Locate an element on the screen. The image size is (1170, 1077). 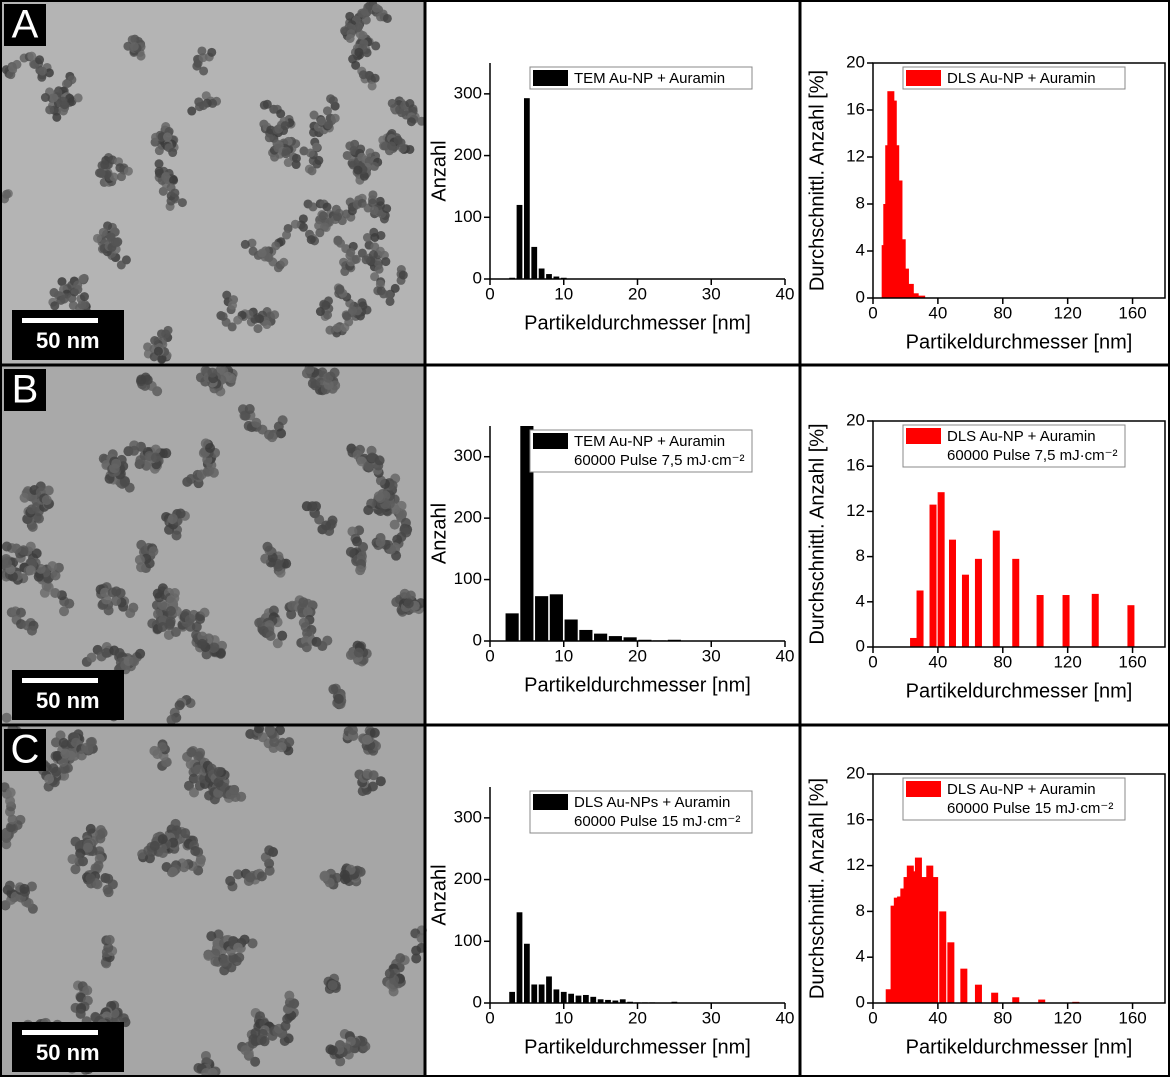
y-tick-label: 8 is located at coordinates (860, 555).